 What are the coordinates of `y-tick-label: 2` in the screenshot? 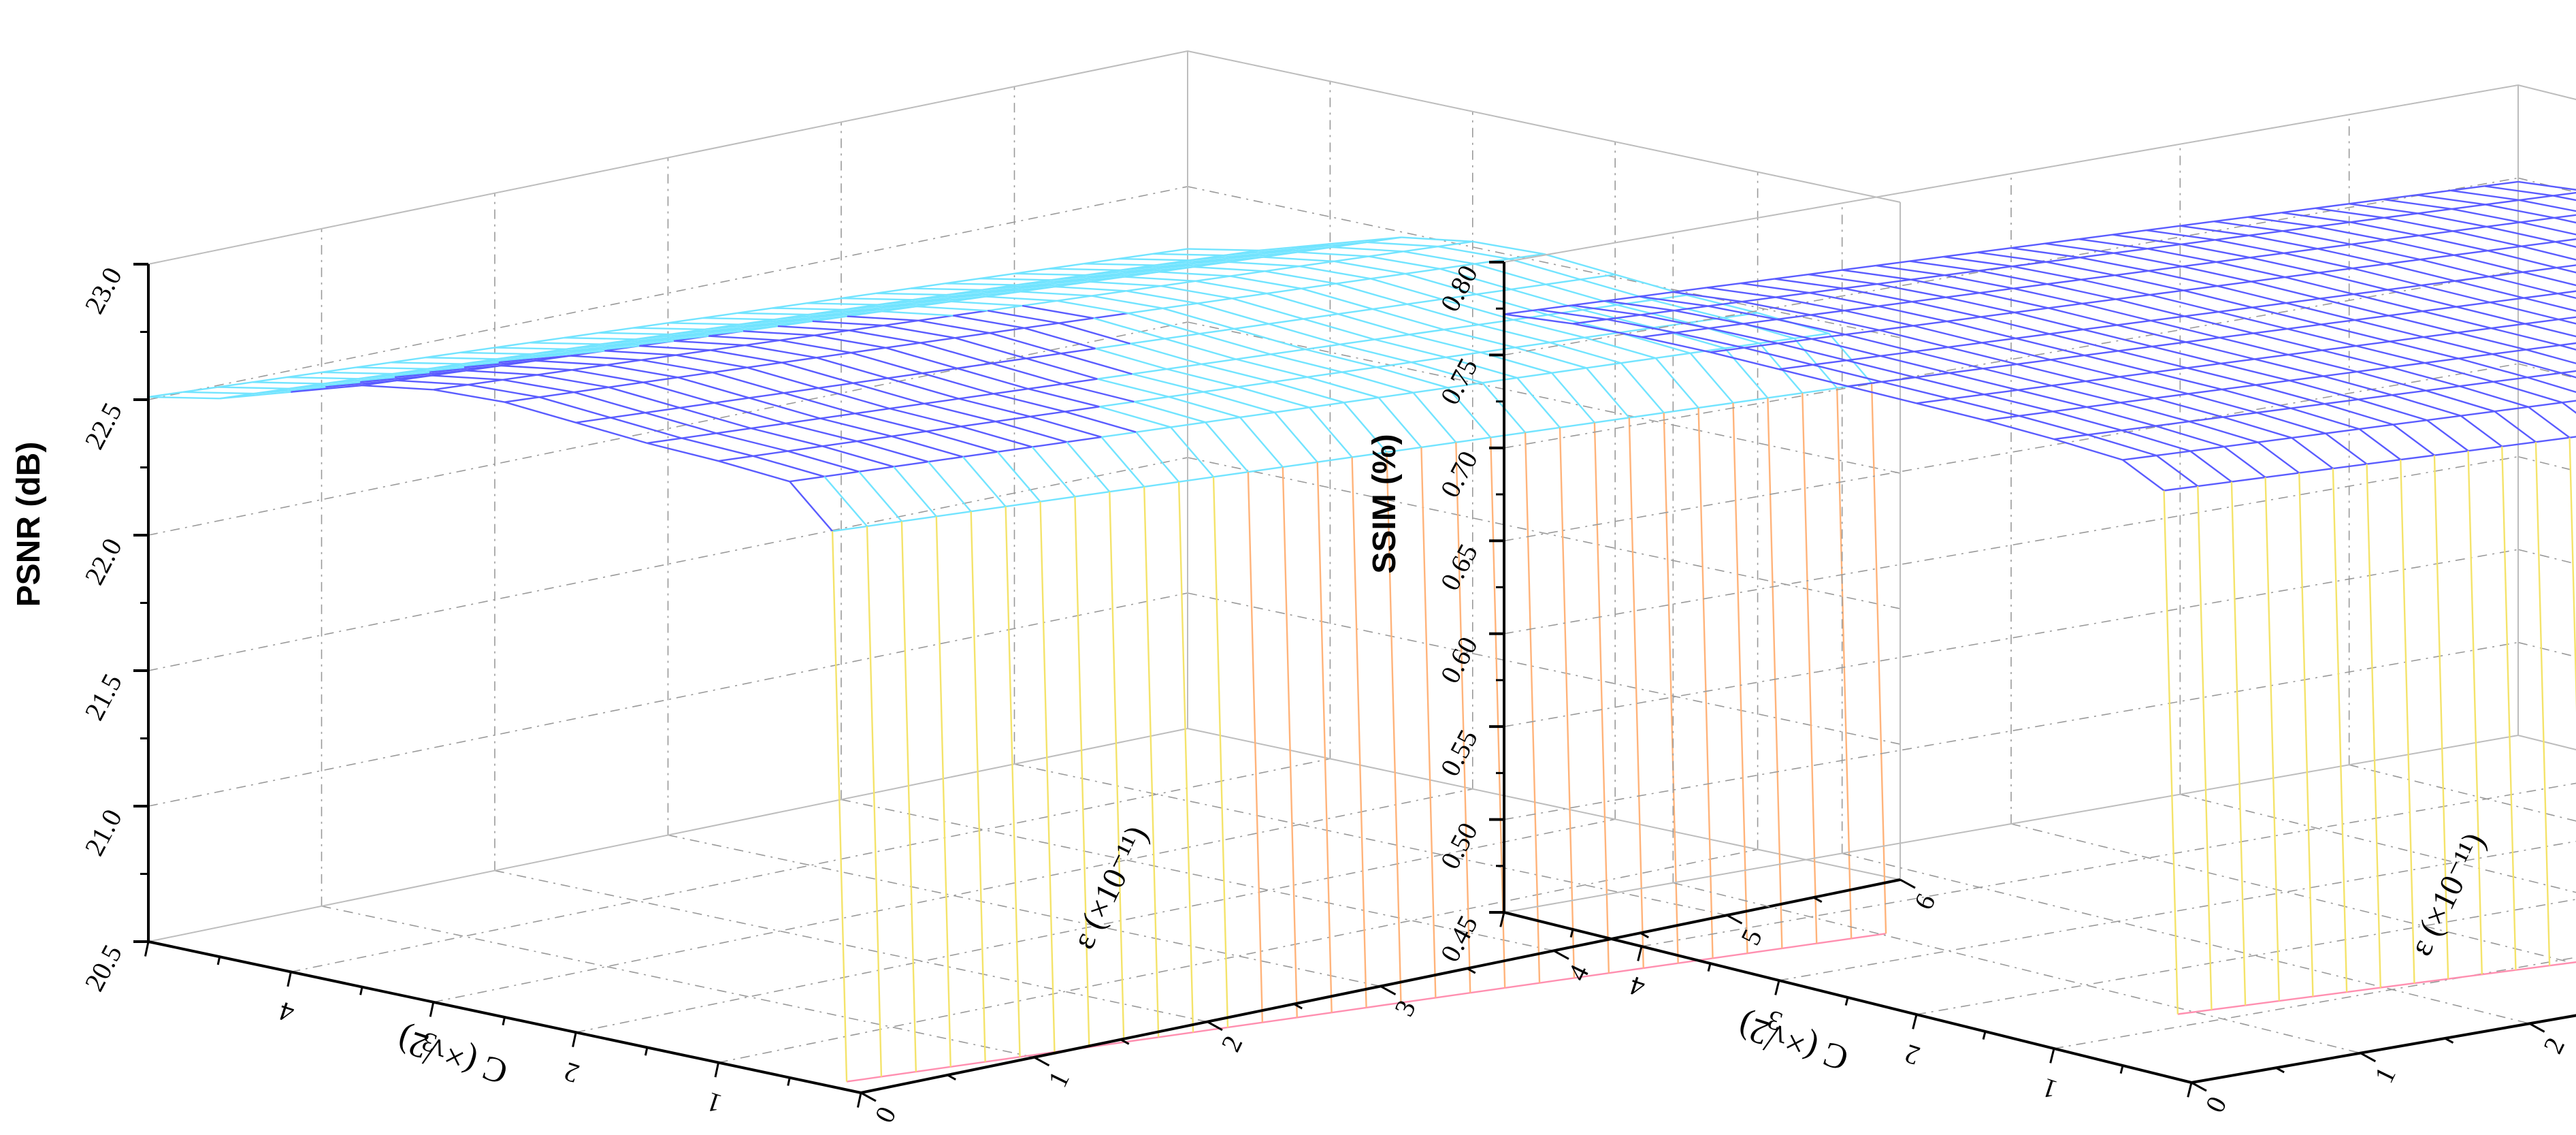 It's located at (2554, 1046).